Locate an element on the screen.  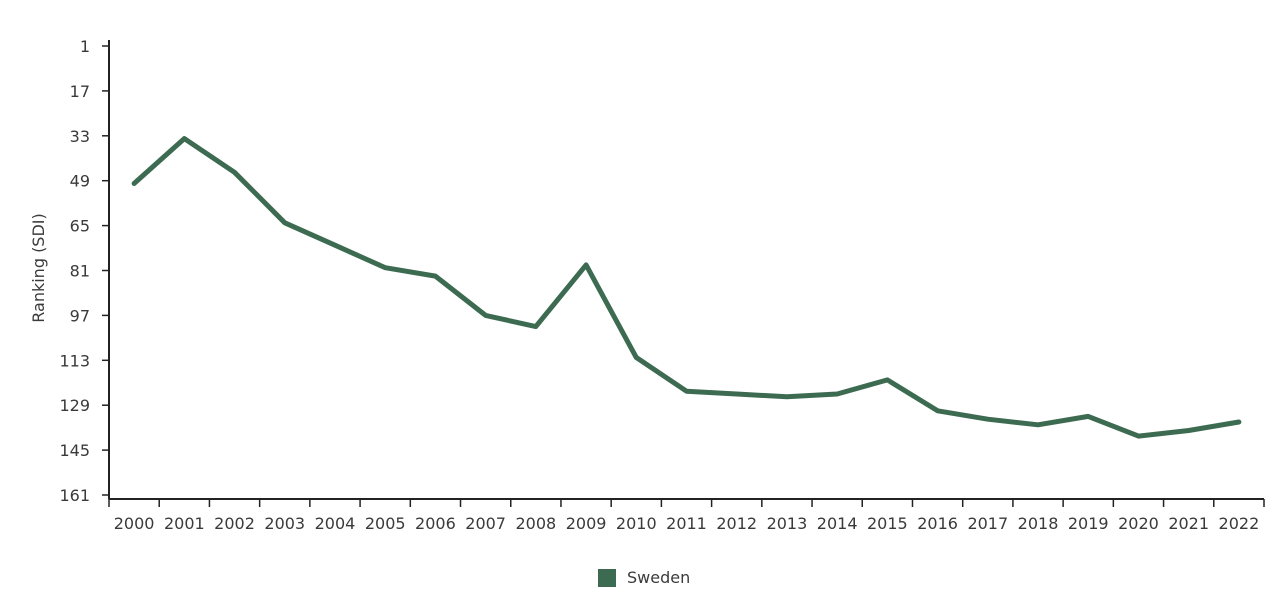
y-tick-label: 161 is located at coordinates (74, 495).